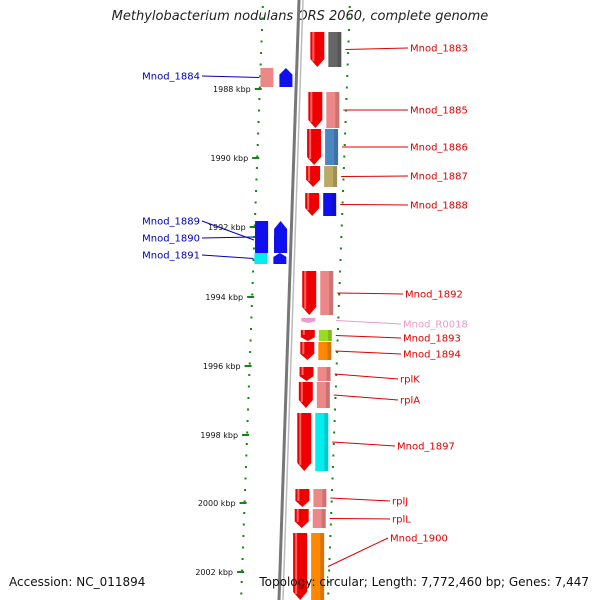 The image size is (600, 600). I want to click on gene-label-mnod_1886: Mnod_1886, so click(439, 148).